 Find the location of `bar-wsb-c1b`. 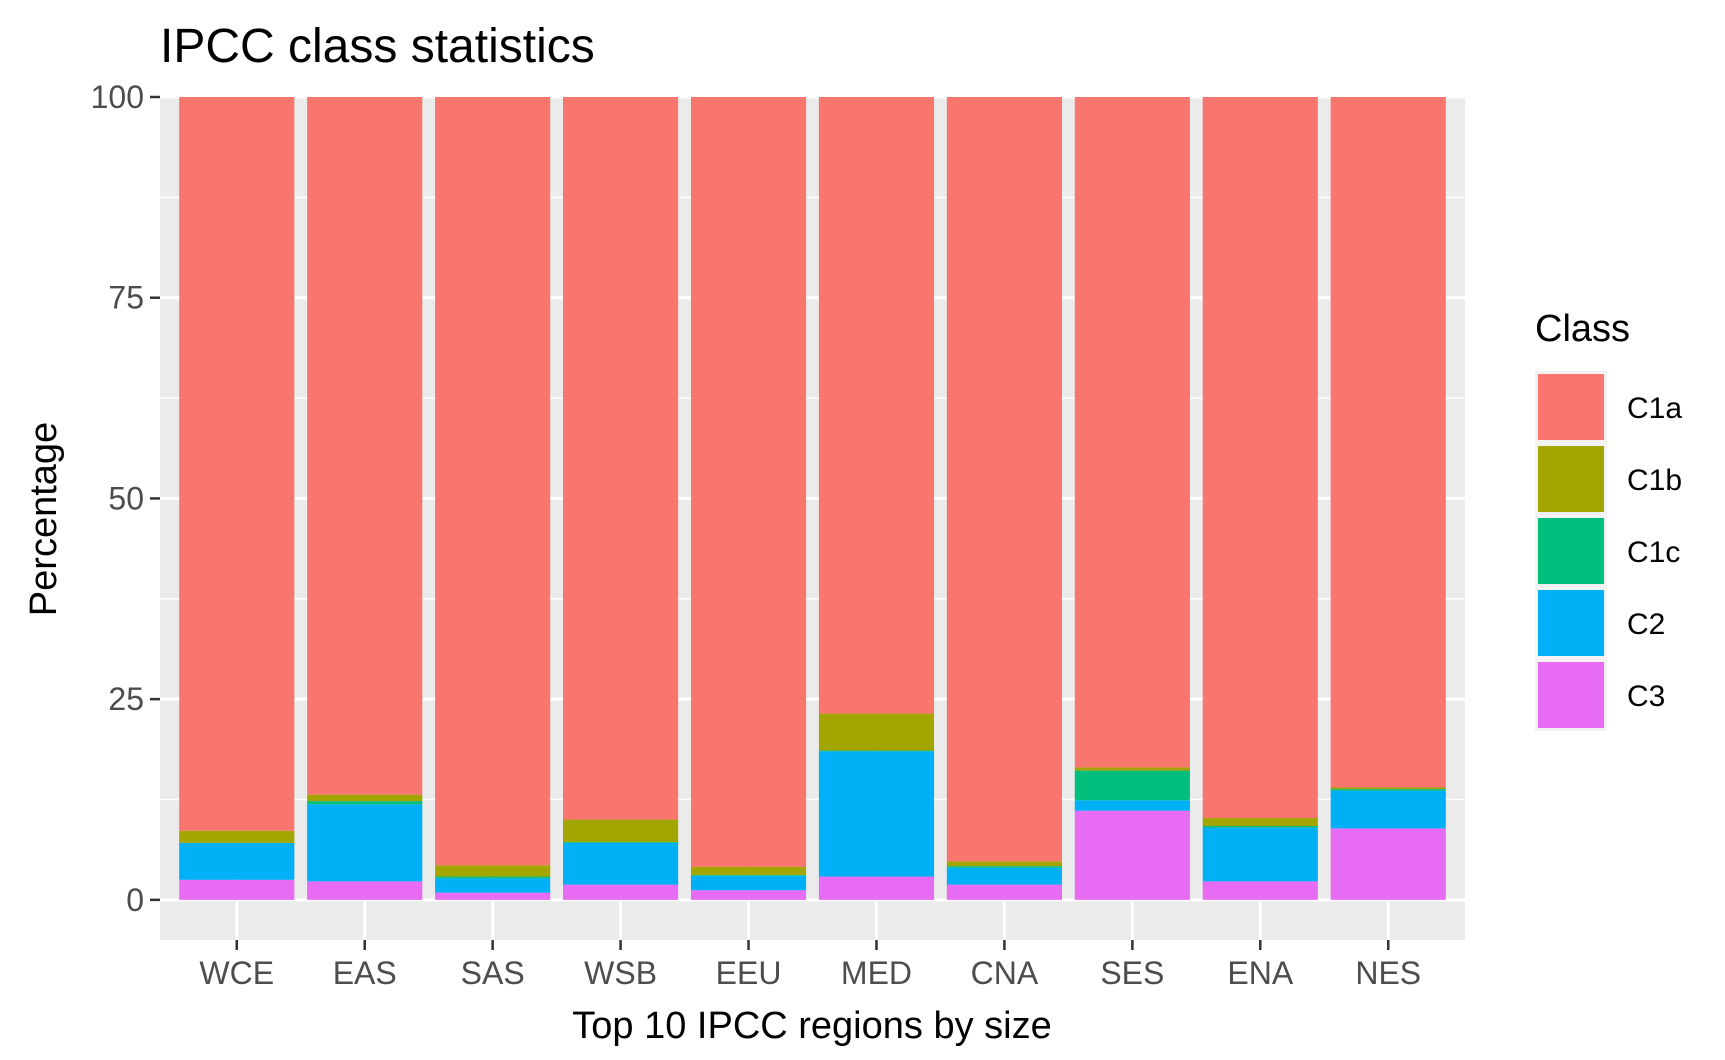

bar-wsb-c1b is located at coordinates (621, 831).